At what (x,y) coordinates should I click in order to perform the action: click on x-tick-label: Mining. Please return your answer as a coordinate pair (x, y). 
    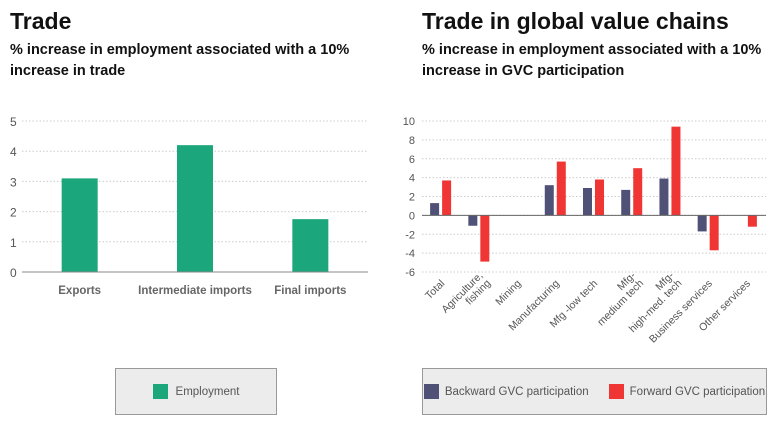
    Looking at the image, I should click on (508, 293).